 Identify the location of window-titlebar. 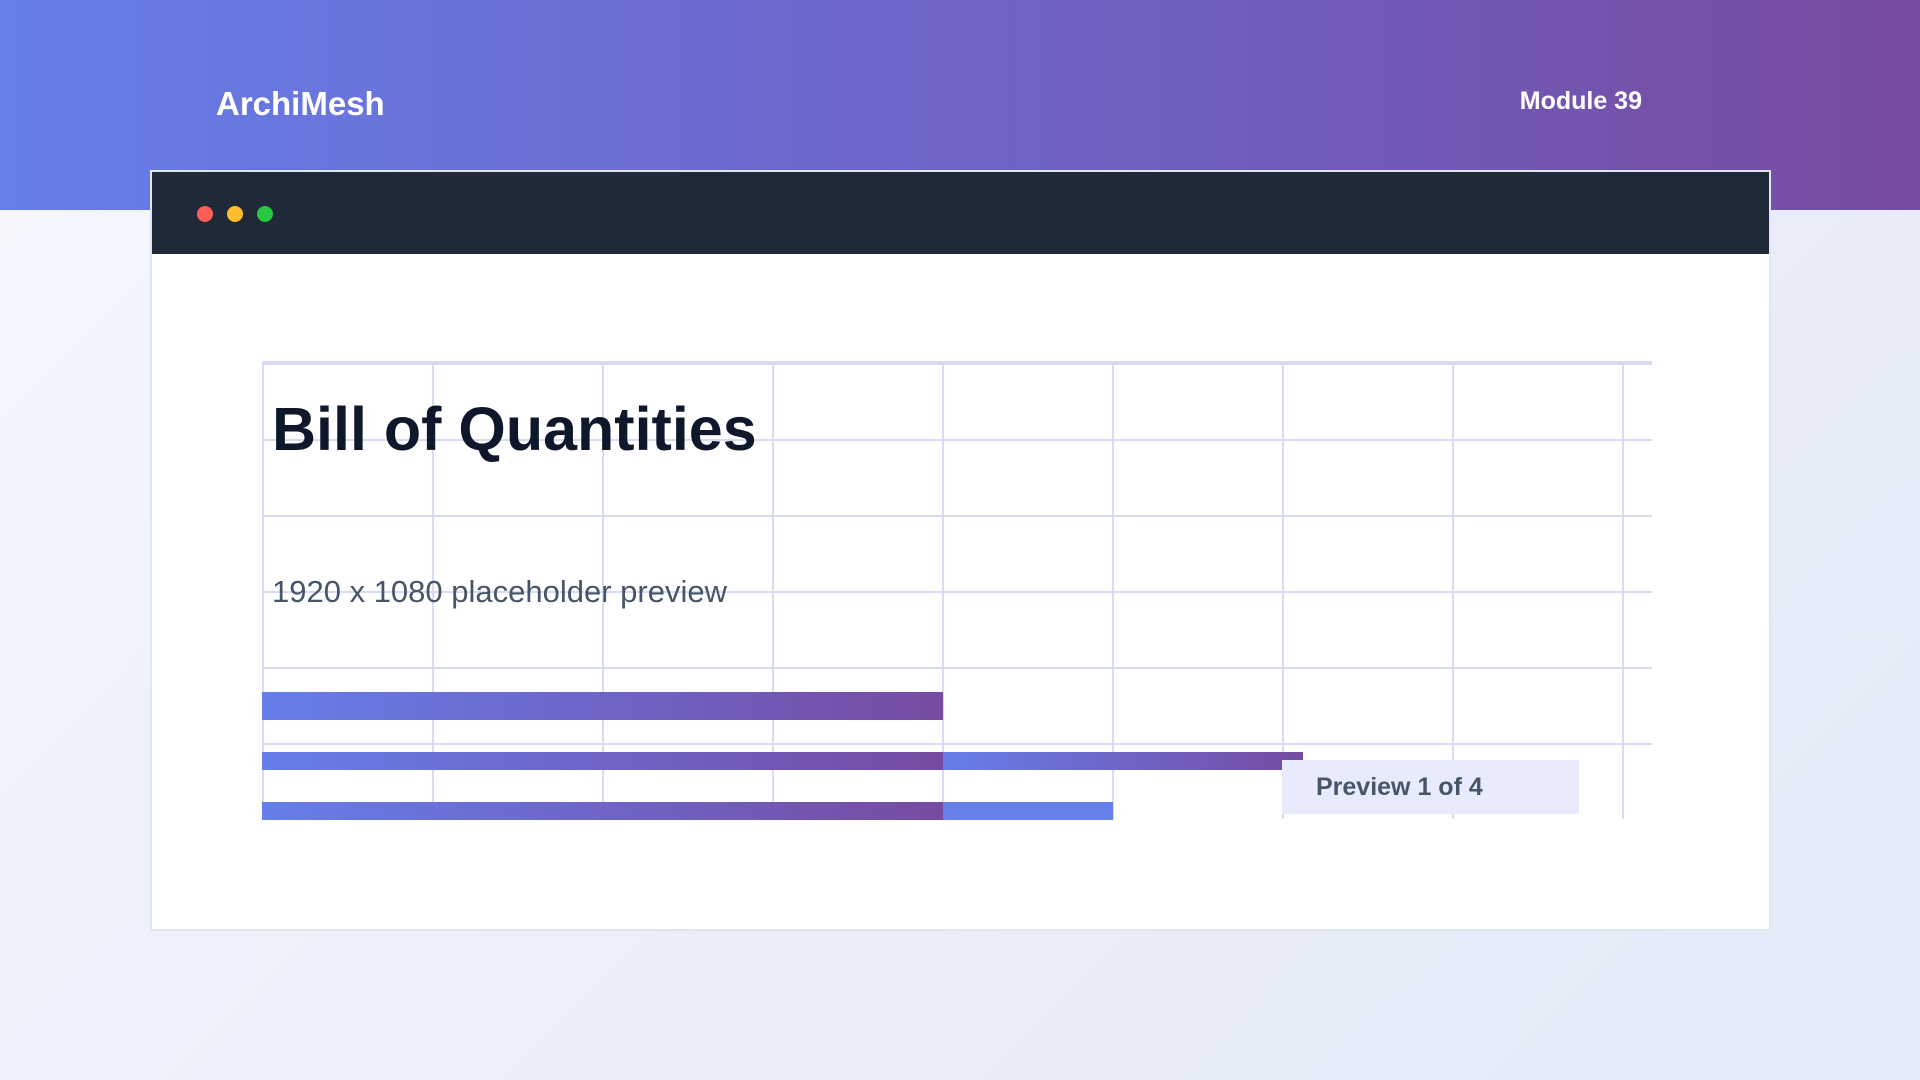
(960, 213).